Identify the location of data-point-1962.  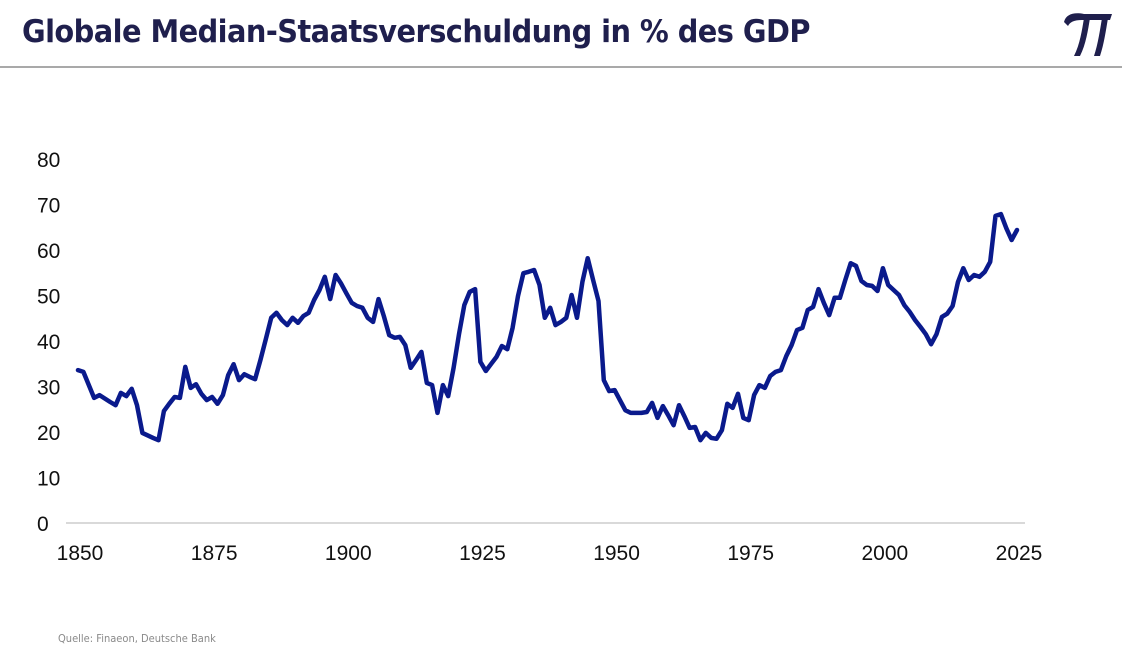
(679, 405).